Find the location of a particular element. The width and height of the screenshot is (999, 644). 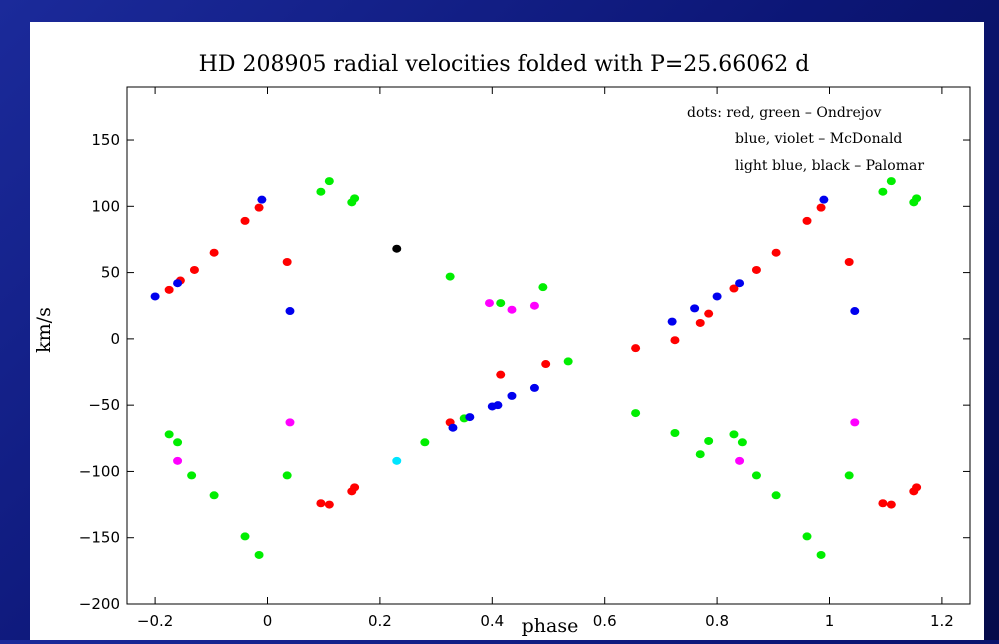

y-axis-label: km/s is located at coordinates (44, 330).